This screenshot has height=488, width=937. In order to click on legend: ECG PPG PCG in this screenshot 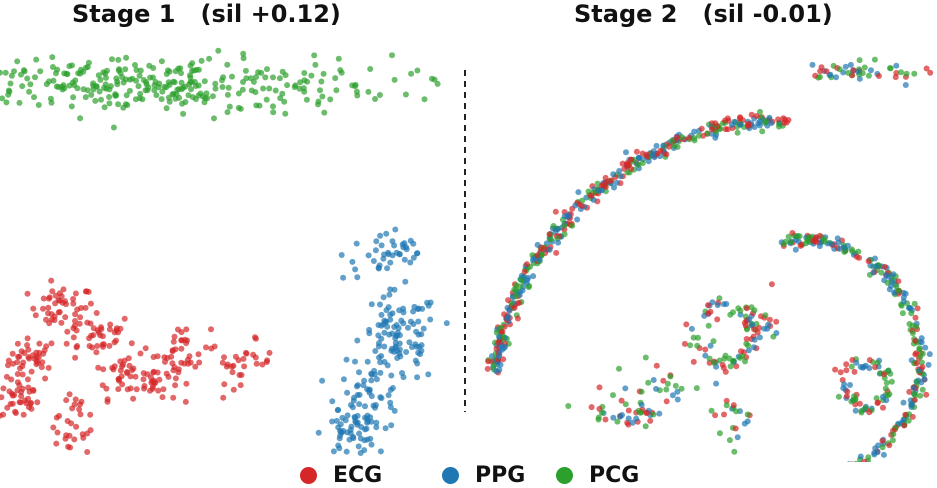, I will do `click(468, 475)`.